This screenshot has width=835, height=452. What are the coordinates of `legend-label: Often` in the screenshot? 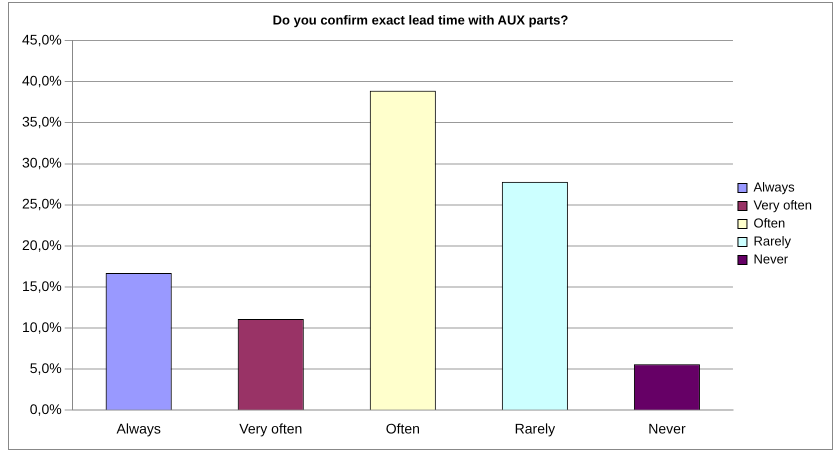 It's located at (769, 223).